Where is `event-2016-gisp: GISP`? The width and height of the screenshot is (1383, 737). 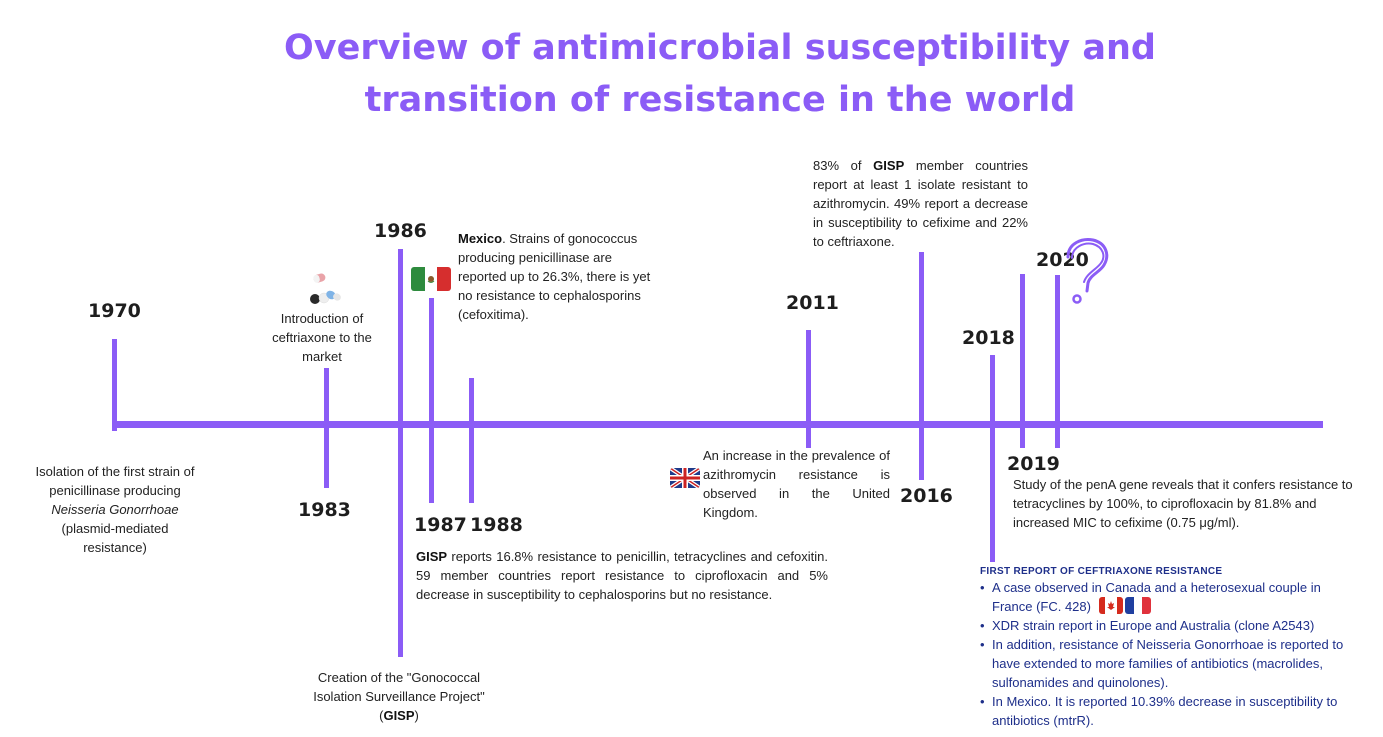 event-2016-gisp: GISP is located at coordinates (889, 165).